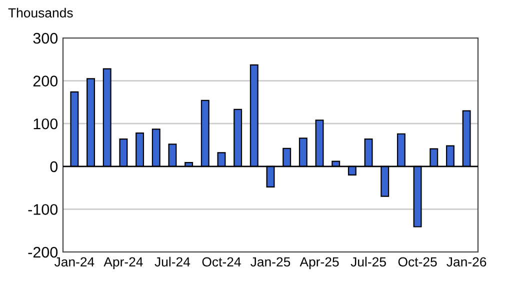 The height and width of the screenshot is (281, 505). Describe the element at coordinates (417, 262) in the screenshot. I see `x-tick-label: Oct-25` at that location.